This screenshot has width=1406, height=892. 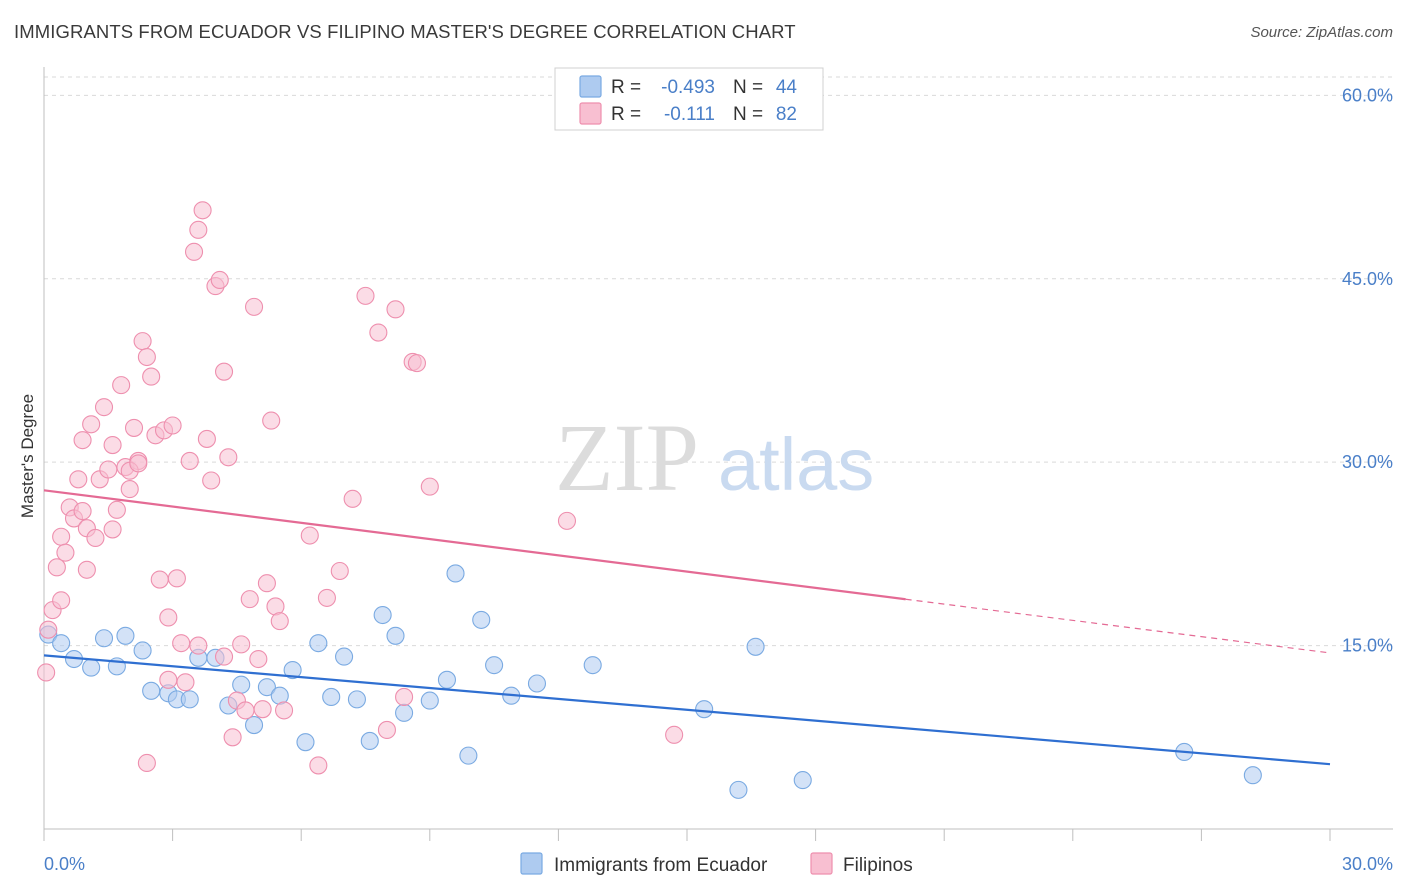 I want to click on legend-swatch-filipino, so click(x=590, y=113).